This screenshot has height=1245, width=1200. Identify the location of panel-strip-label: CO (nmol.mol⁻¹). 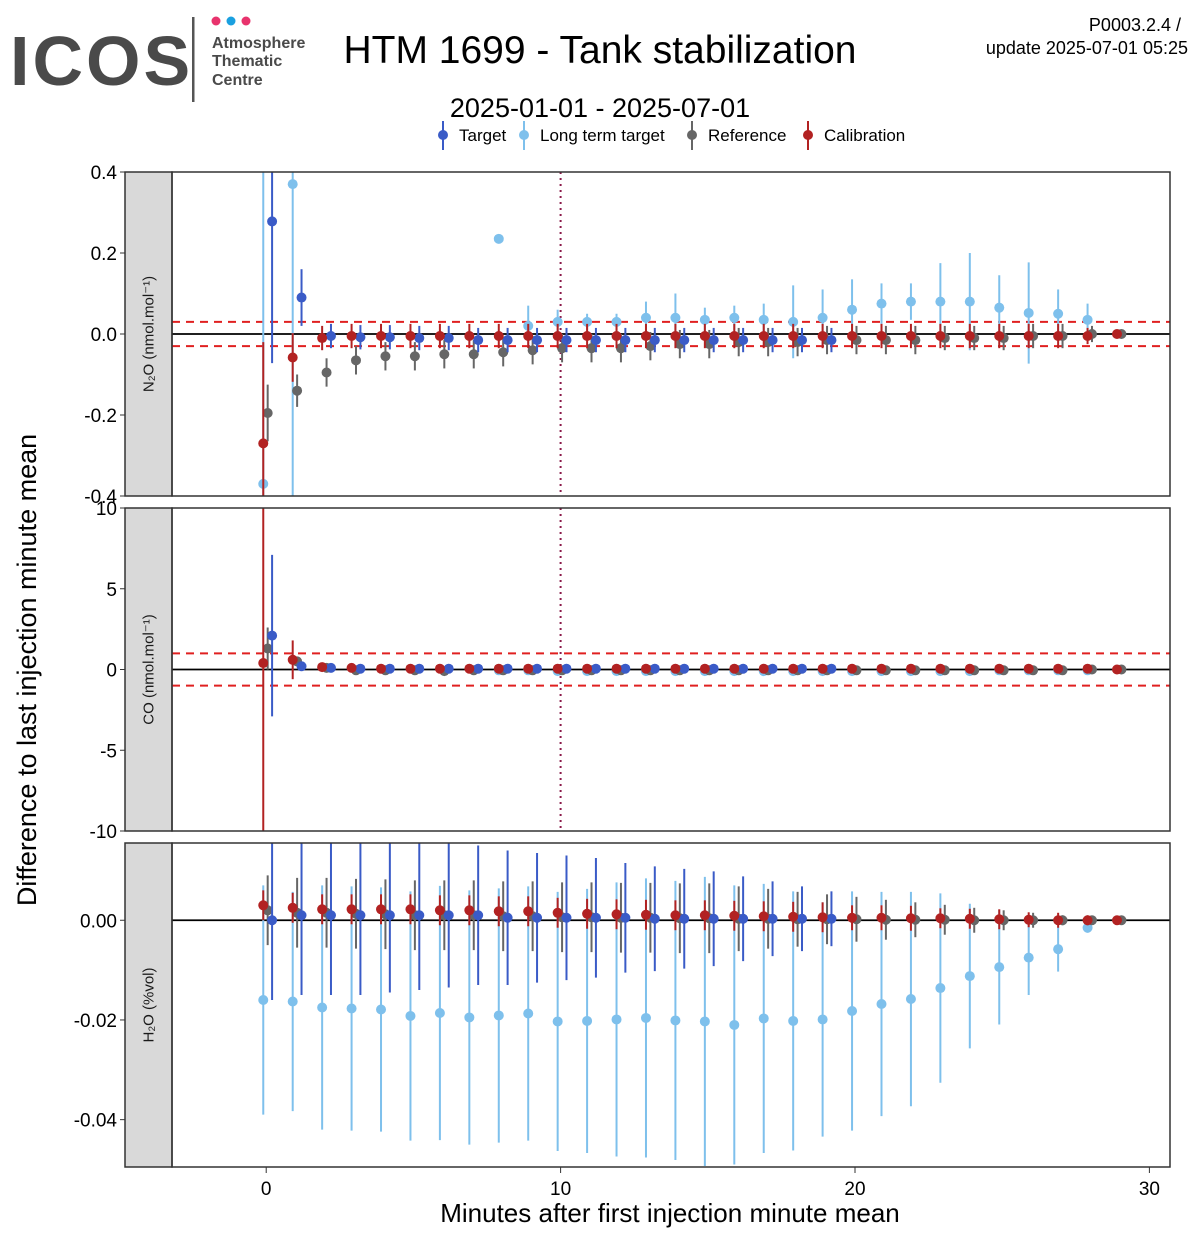
(149, 669).